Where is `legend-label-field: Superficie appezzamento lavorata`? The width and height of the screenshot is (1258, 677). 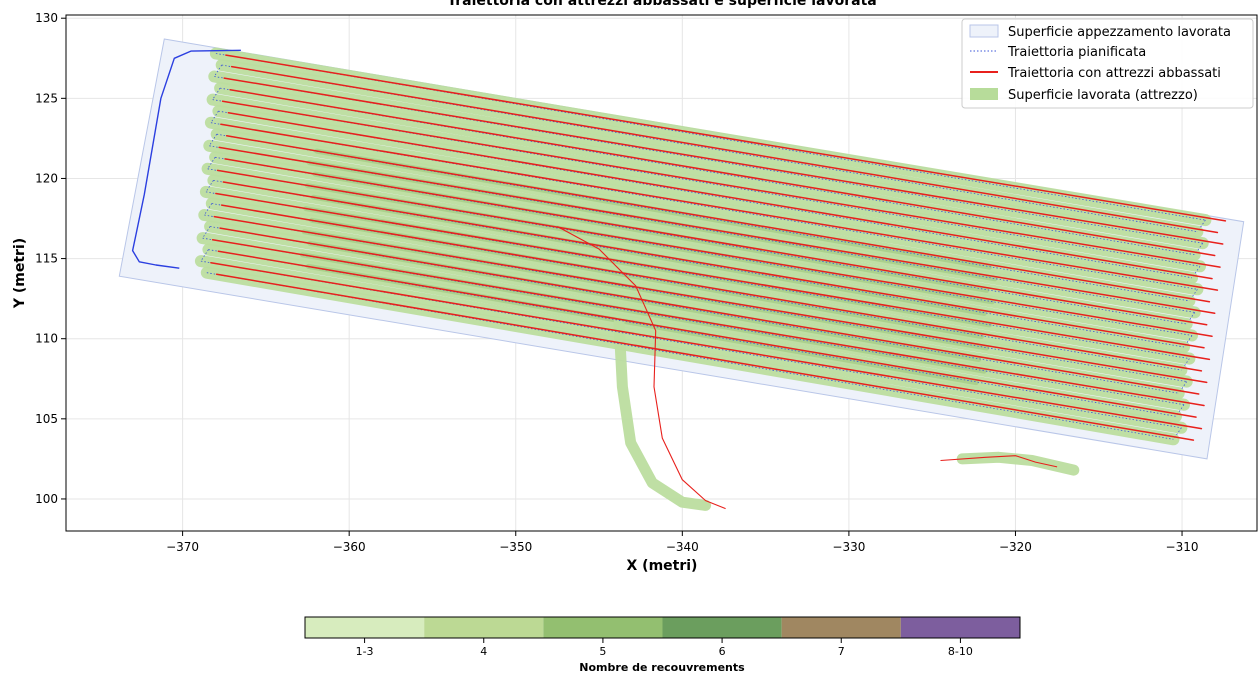
legend-label-field: Superficie appezzamento lavorata is located at coordinates (1119, 32).